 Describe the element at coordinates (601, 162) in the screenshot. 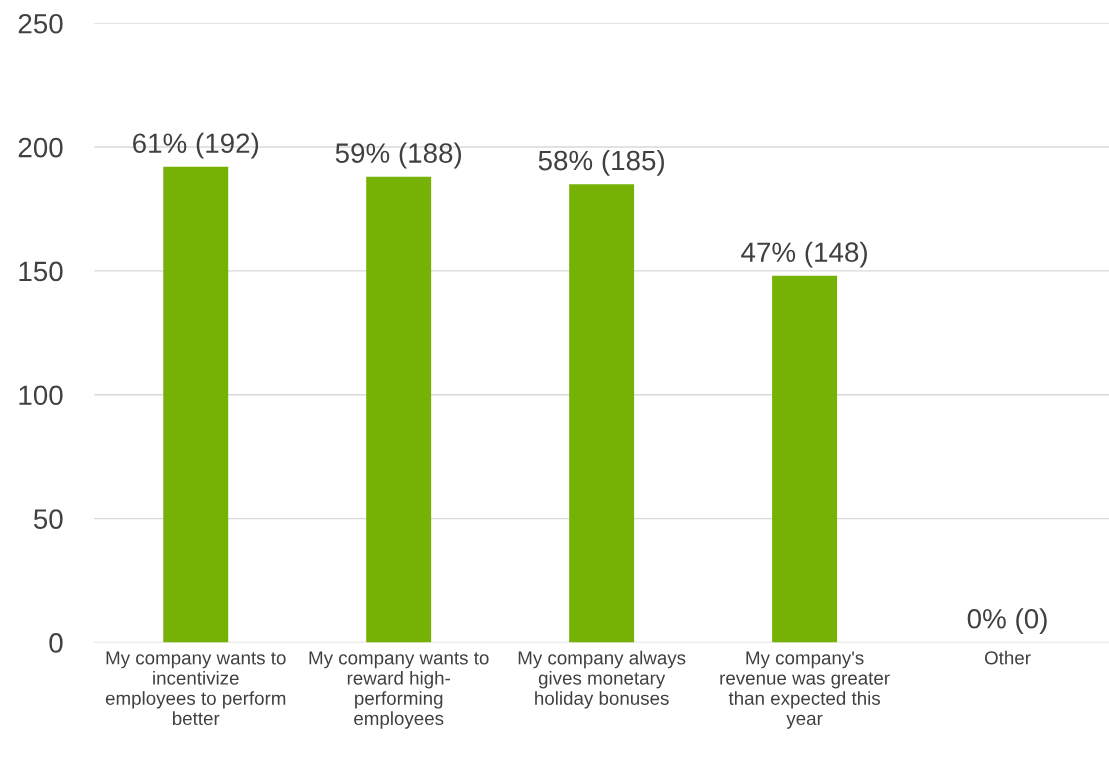

I see `data-label: 58% (185)` at that location.